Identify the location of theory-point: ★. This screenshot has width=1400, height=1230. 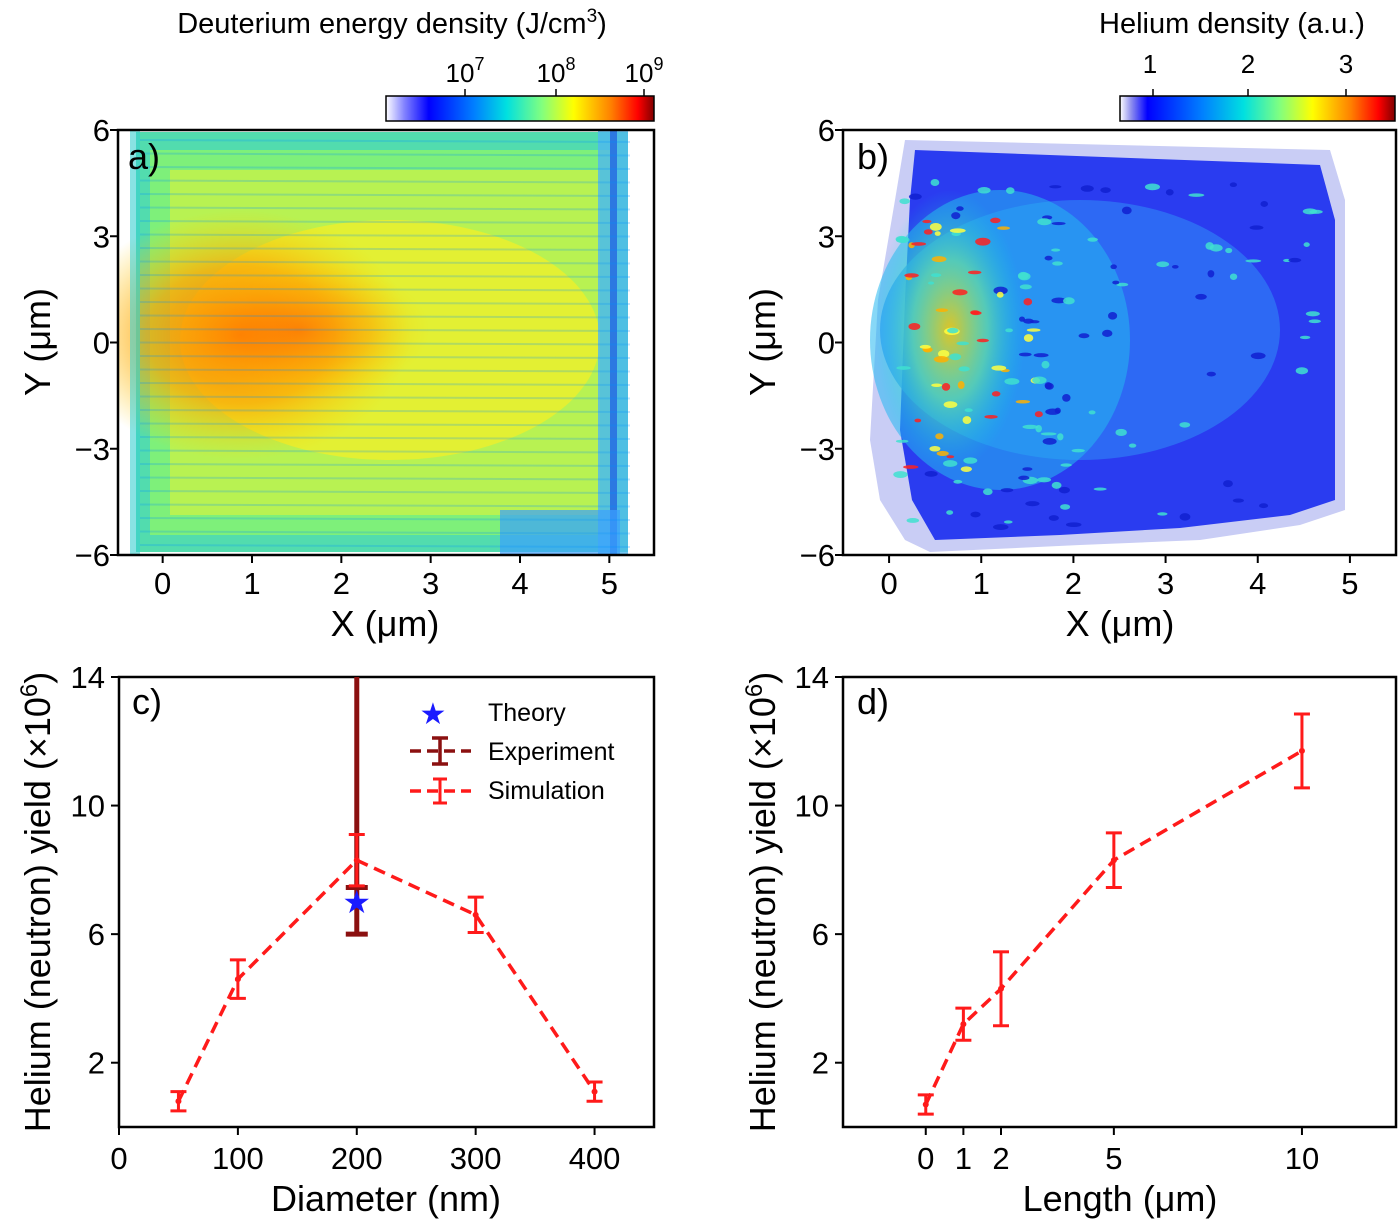
(356, 902).